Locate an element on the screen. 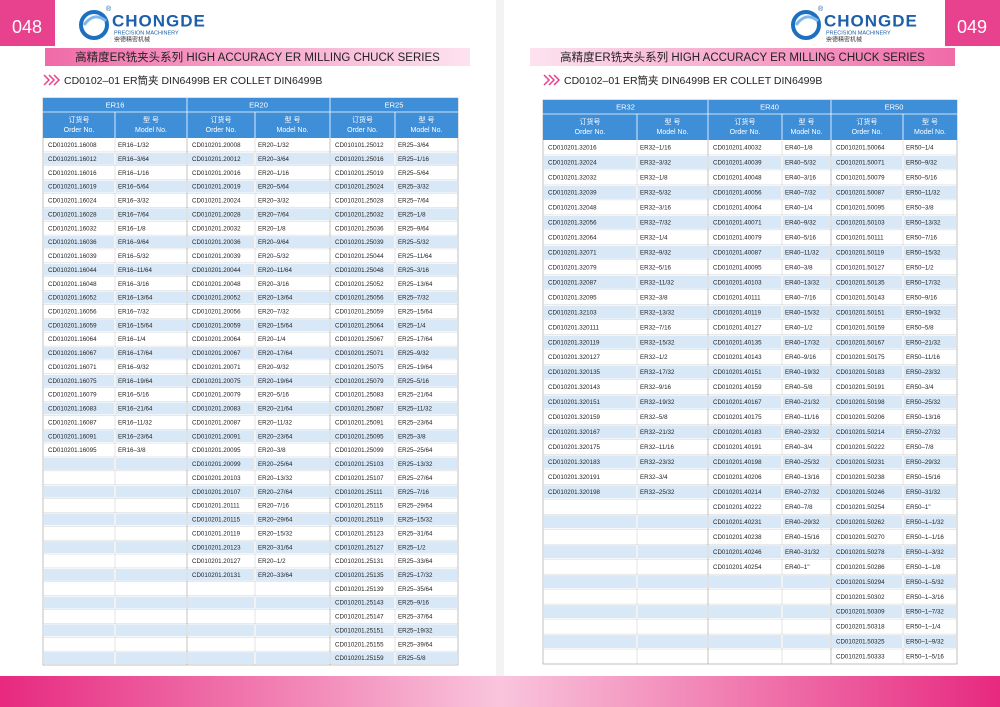 The image size is (1000, 707). order-number: CD010201.50191 is located at coordinates (860, 387).